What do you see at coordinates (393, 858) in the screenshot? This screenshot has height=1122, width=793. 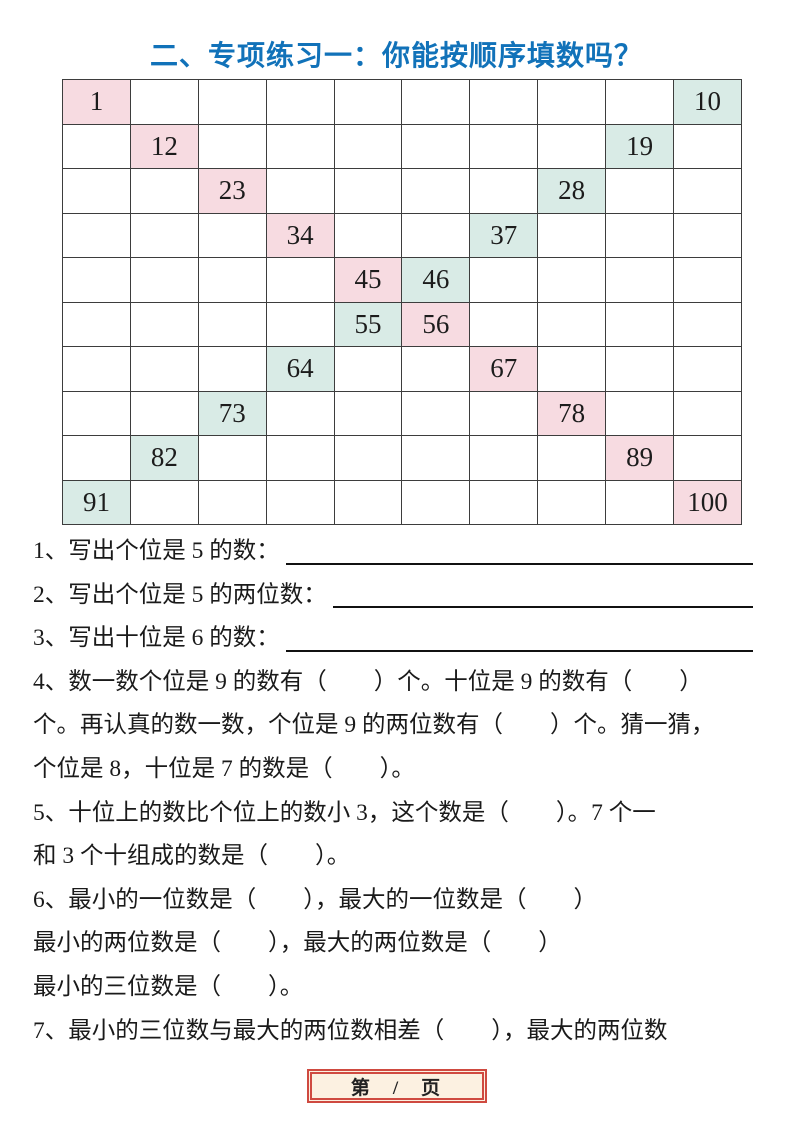 I see `question-line: 和 3 个十组成的数是（ ）。` at bounding box center [393, 858].